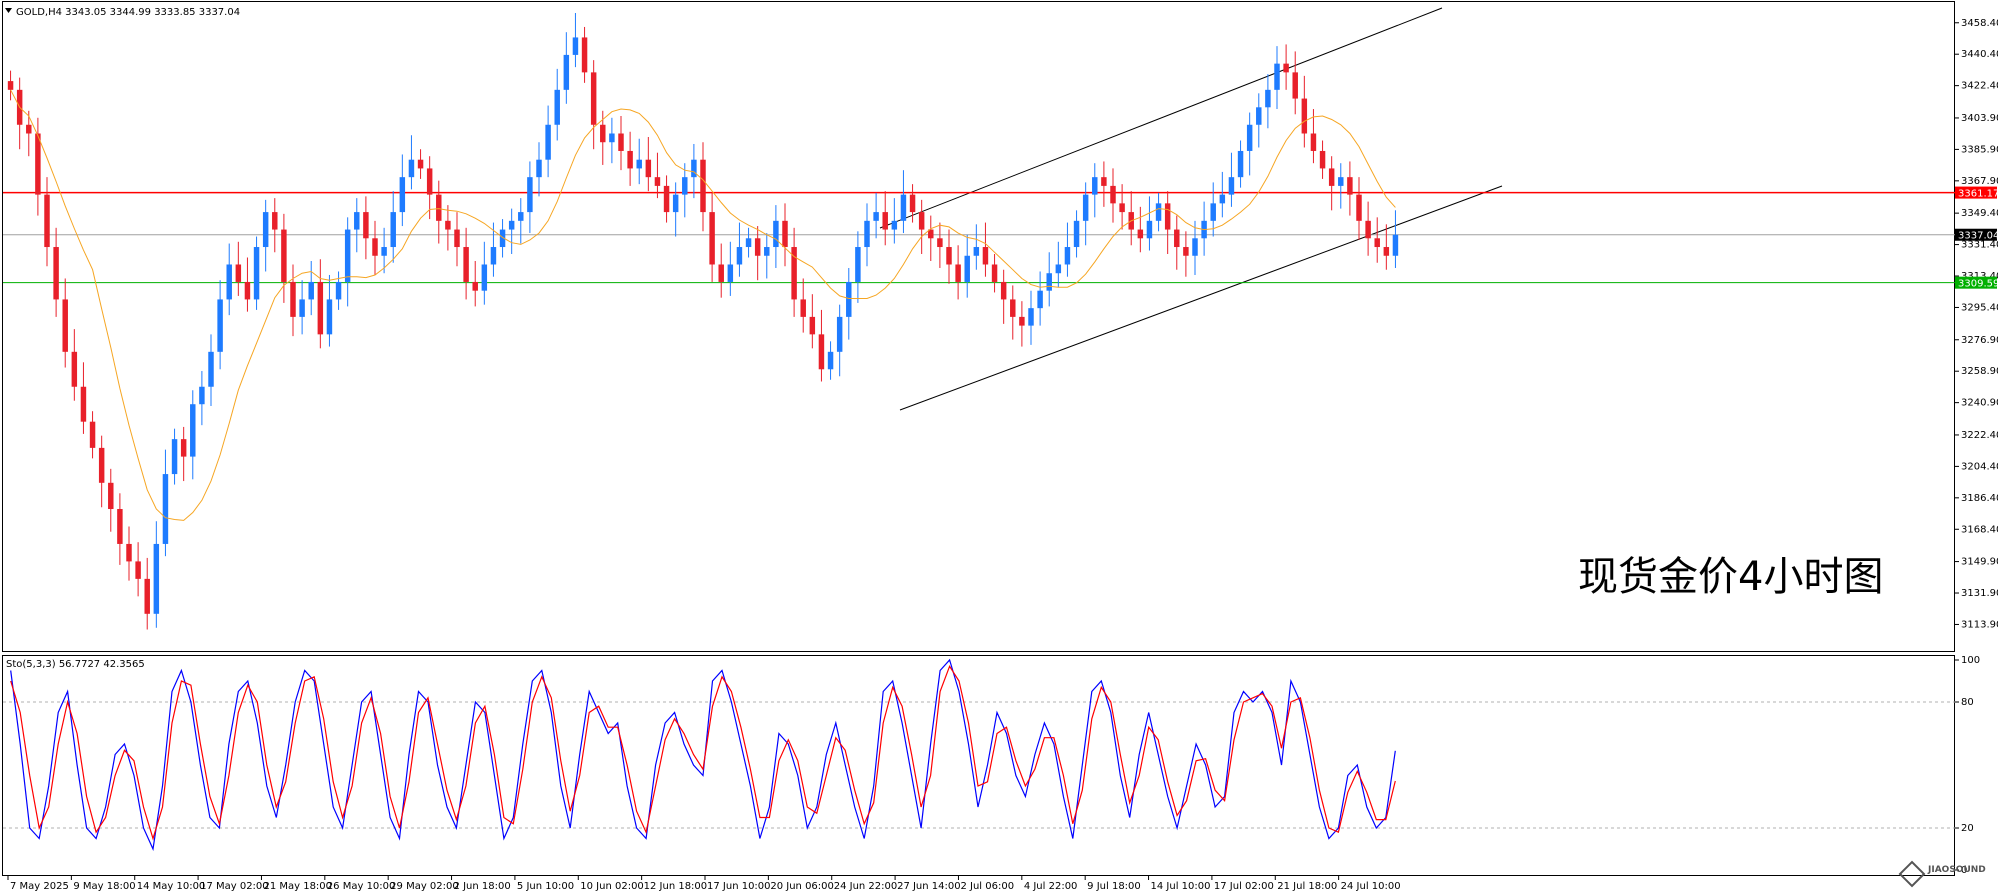 This screenshot has width=1998, height=896. I want to click on x-tick-label: 2 Jul 06:00, so click(987, 886).